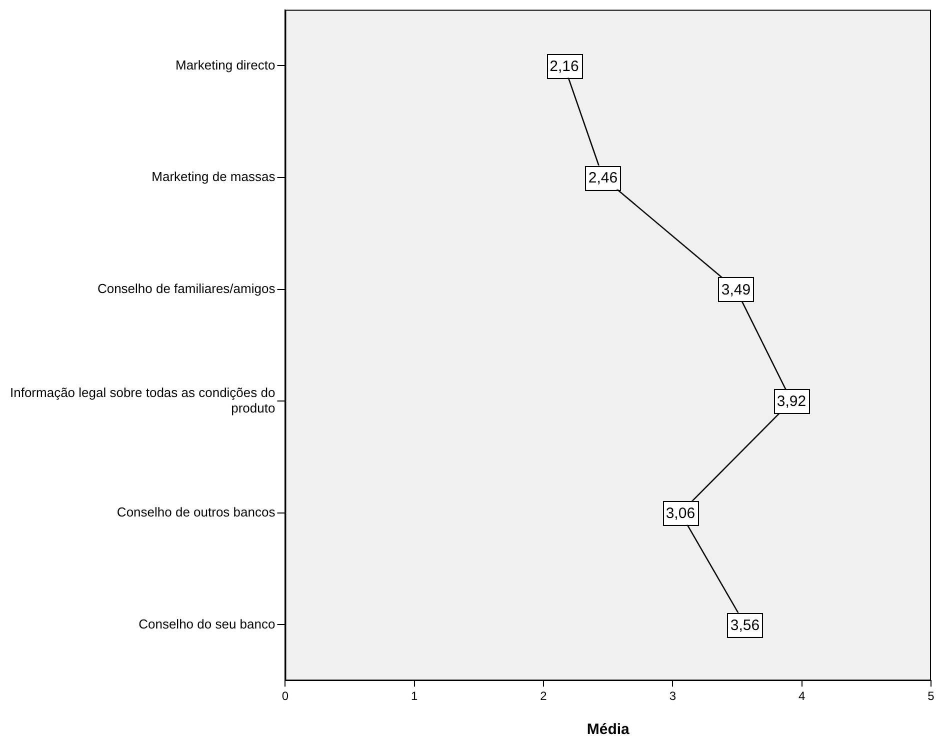 This screenshot has width=943, height=747. What do you see at coordinates (186, 288) in the screenshot?
I see `y-tick-label: Conselho de familiares/amigos` at bounding box center [186, 288].